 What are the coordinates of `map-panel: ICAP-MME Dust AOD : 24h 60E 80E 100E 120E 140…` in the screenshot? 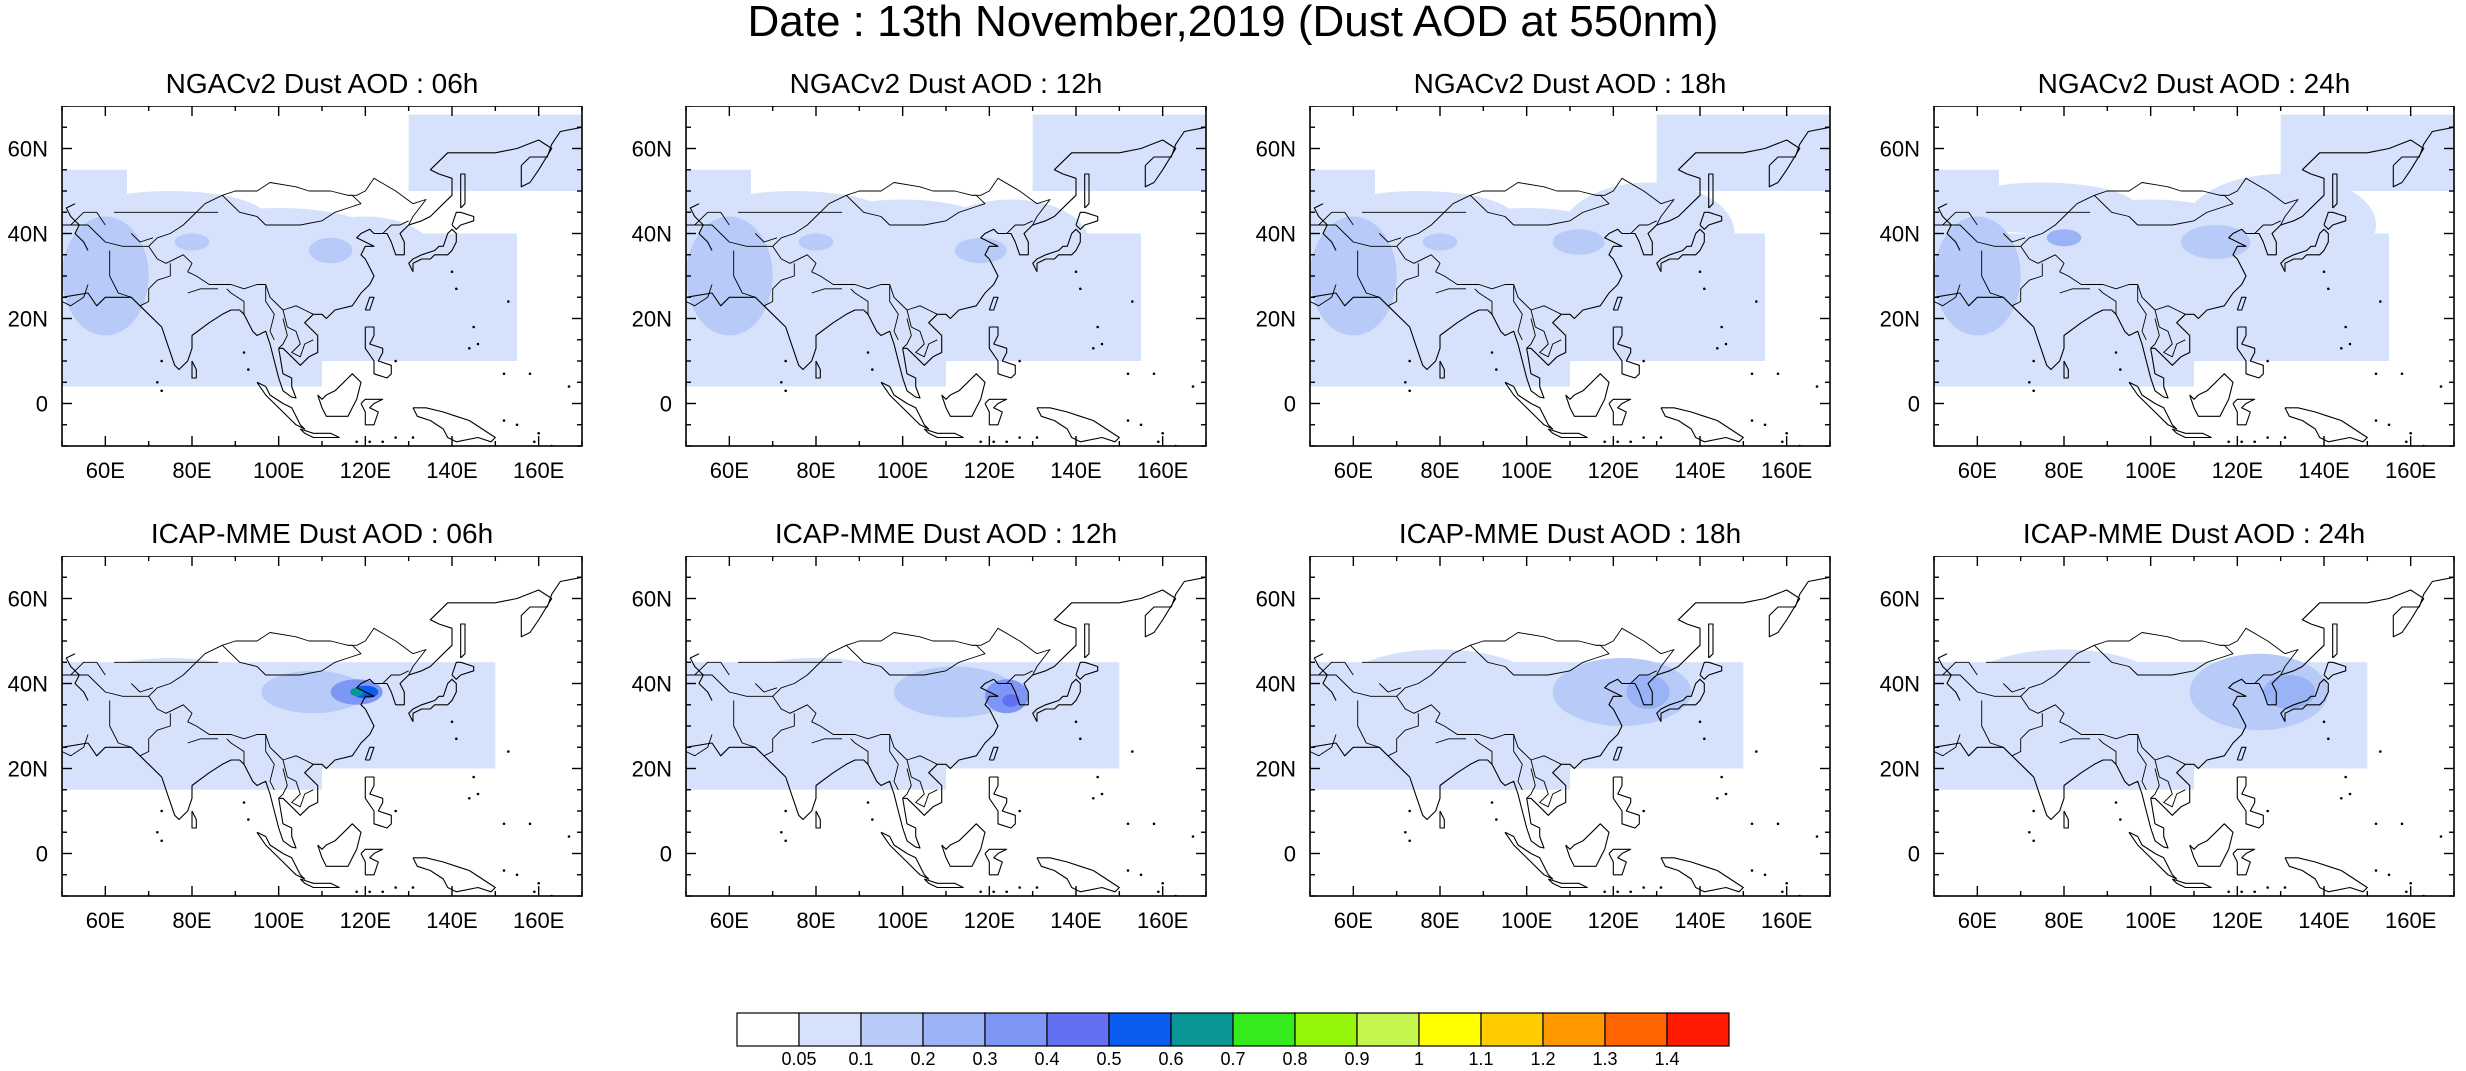 It's located at (2169, 745).